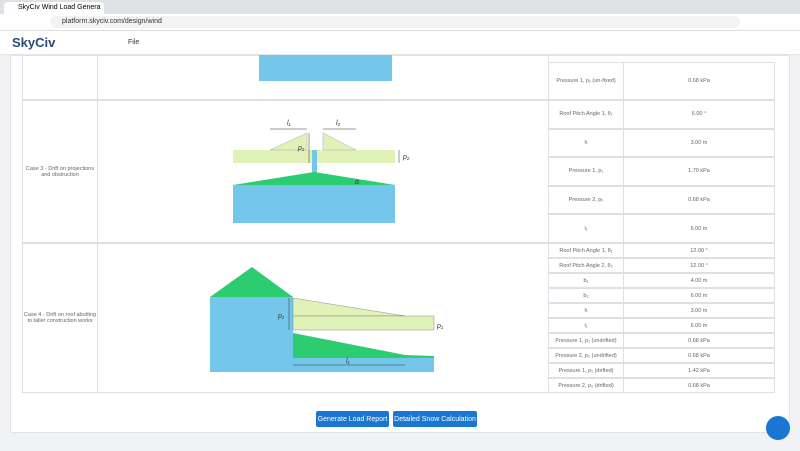 The image size is (800, 451). What do you see at coordinates (400, 43) in the screenshot?
I see `app-header` at bounding box center [400, 43].